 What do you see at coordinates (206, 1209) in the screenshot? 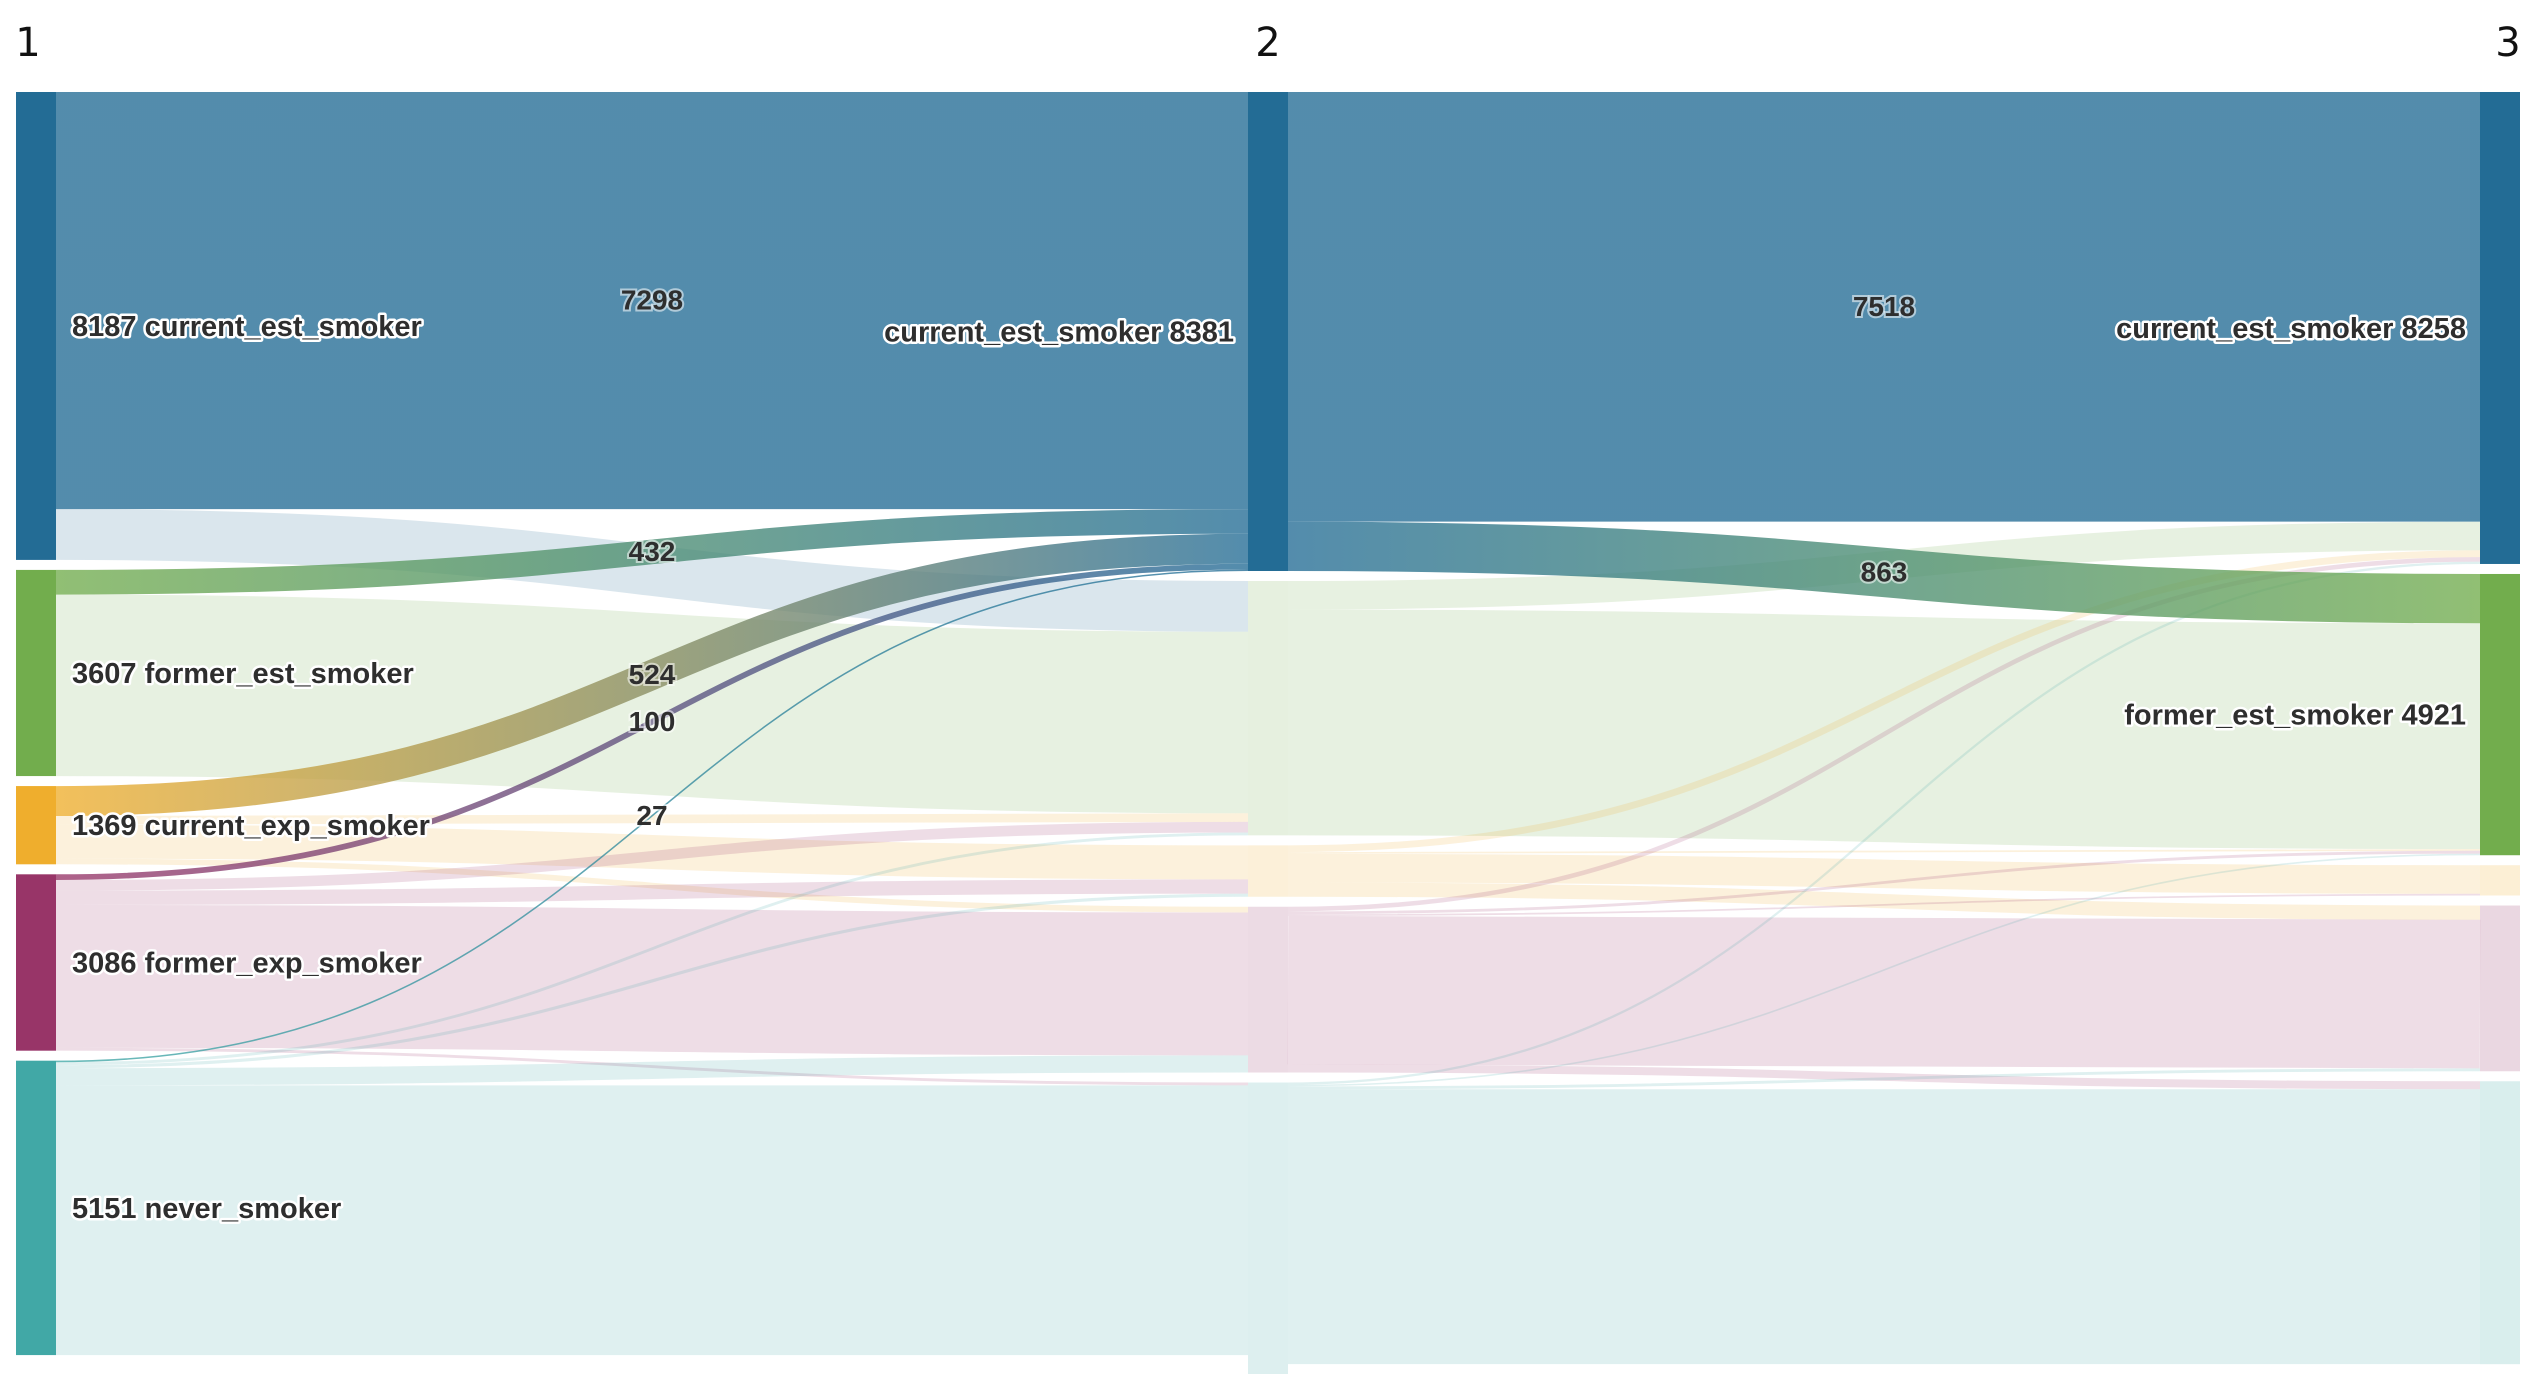
I see `node-label-s1_never_smoker: 5151 never_smoker` at bounding box center [206, 1209].